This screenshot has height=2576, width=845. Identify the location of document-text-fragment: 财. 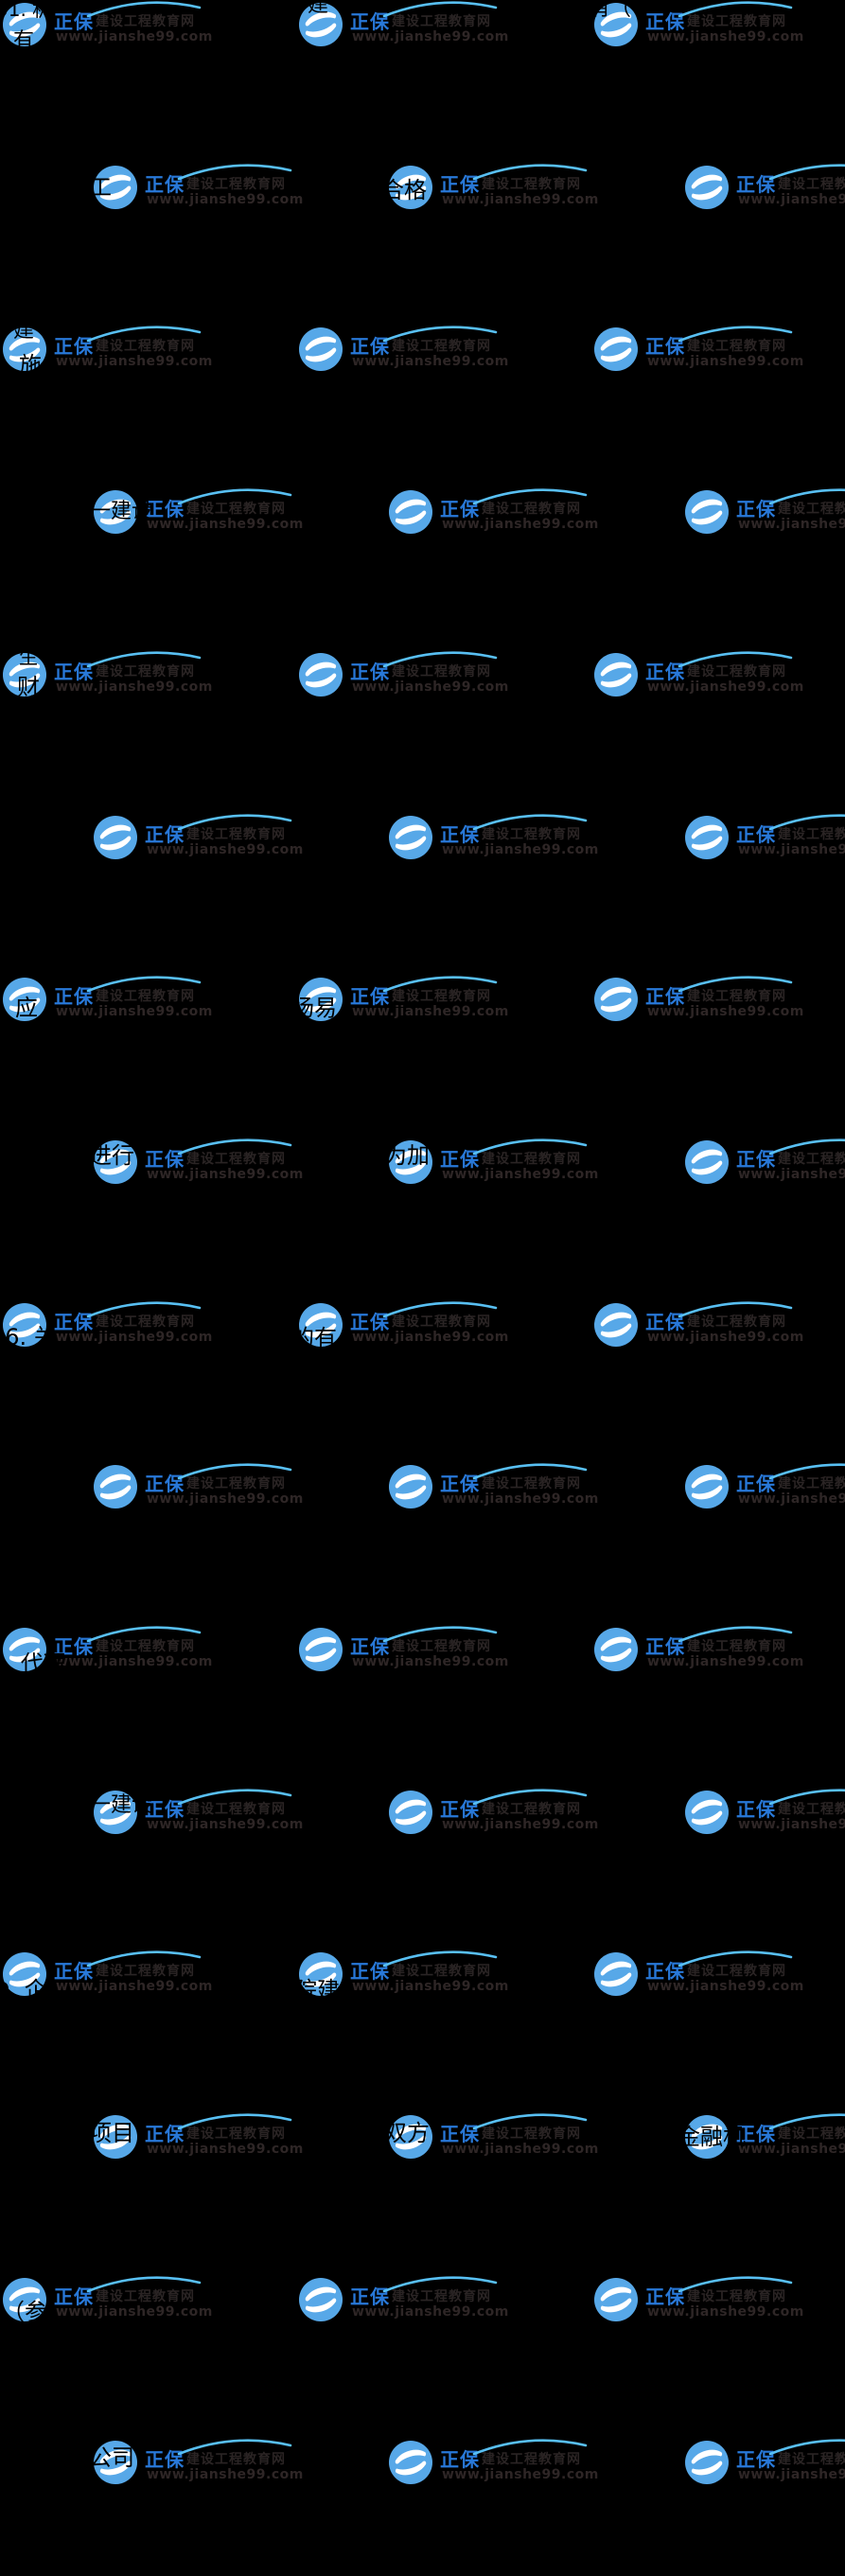
(28, 687).